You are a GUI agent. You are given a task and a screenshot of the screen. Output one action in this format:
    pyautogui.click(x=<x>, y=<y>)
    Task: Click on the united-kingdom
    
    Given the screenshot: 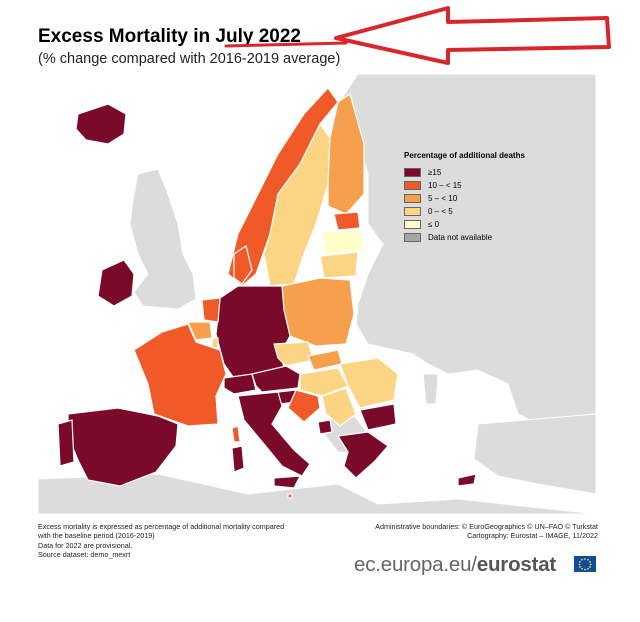 What is the action you would take?
    pyautogui.click(x=163, y=239)
    